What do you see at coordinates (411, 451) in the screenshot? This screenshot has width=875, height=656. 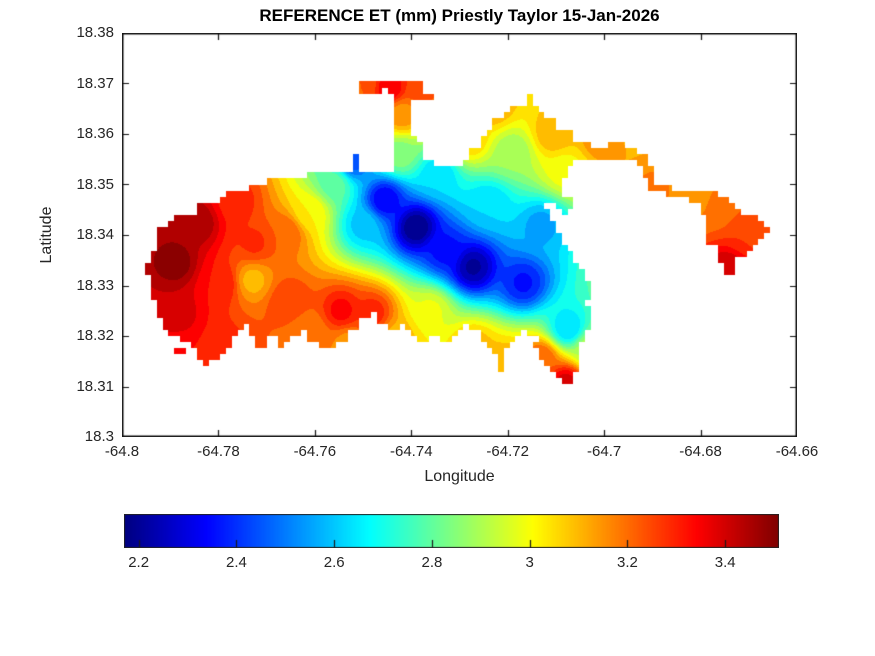 I see `x-axis-tick-label: -64.74` at bounding box center [411, 451].